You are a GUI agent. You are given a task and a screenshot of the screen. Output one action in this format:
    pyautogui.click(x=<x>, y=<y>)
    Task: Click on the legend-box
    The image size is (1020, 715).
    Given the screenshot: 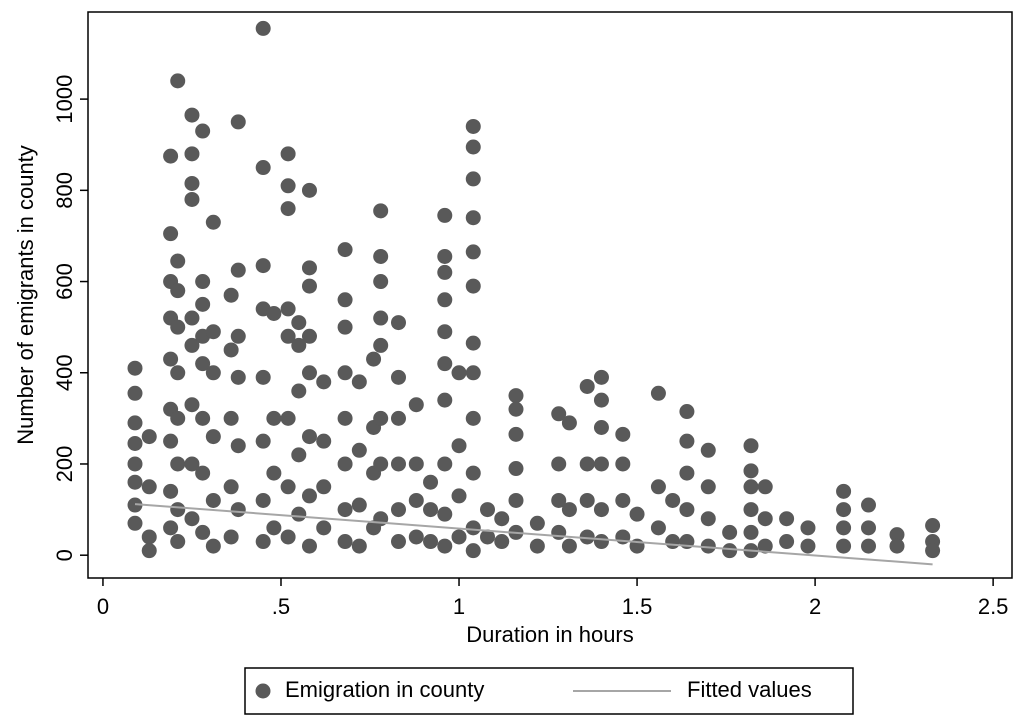 What is the action you would take?
    pyautogui.click(x=549, y=691)
    